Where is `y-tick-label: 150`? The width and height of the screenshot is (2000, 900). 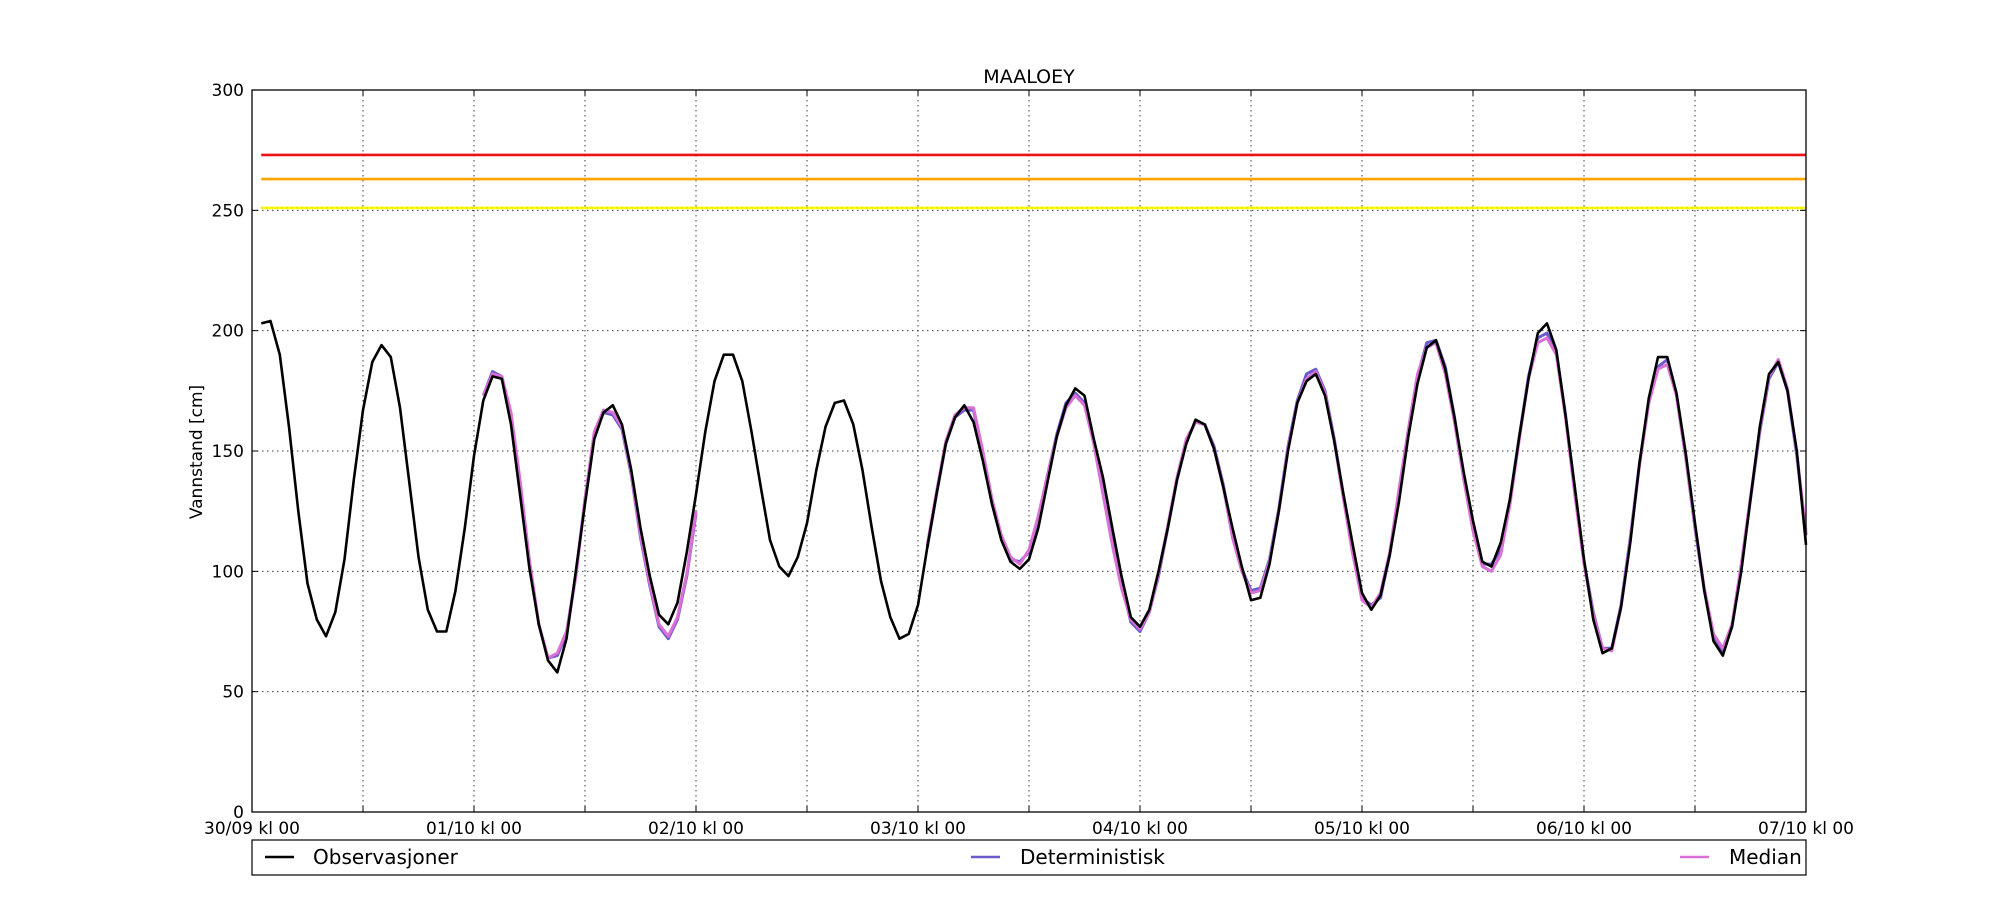
y-tick-label: 150 is located at coordinates (228, 452).